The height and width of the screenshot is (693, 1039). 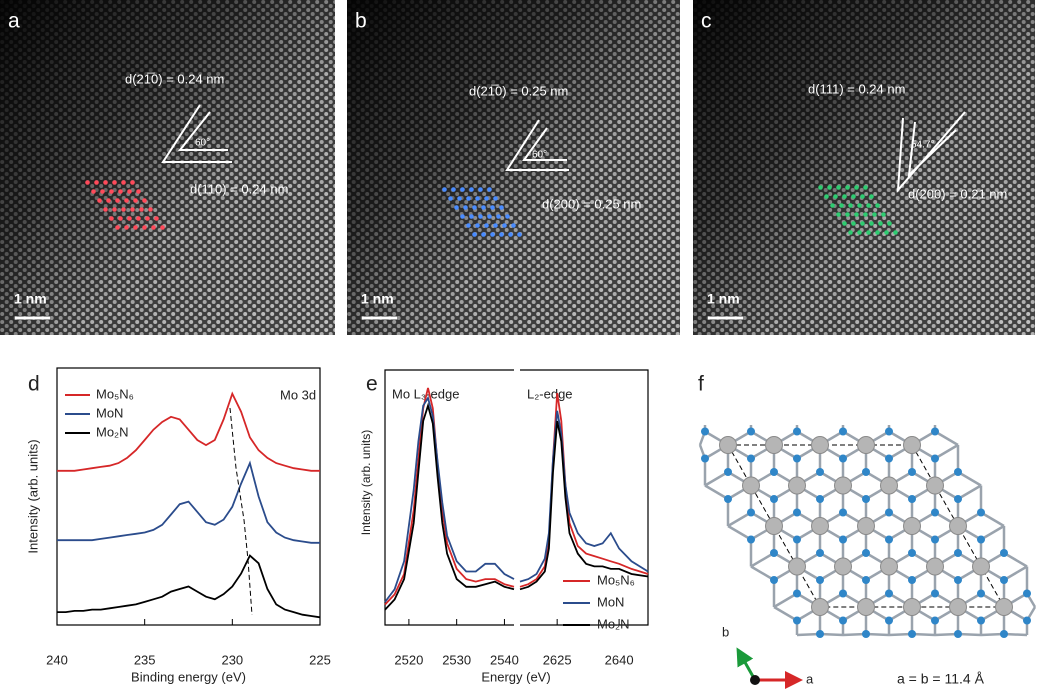 I want to click on spacing-label: d(21̅0) = 0.24 nm, so click(x=174, y=78).